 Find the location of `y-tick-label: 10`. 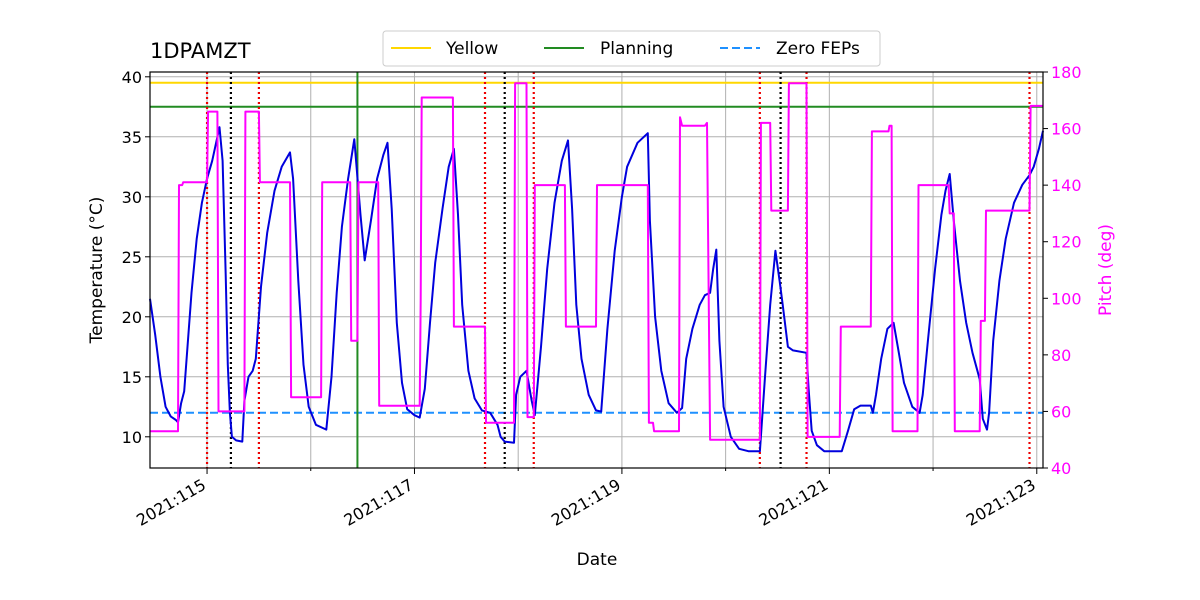

y-tick-label: 10 is located at coordinates (132, 437).